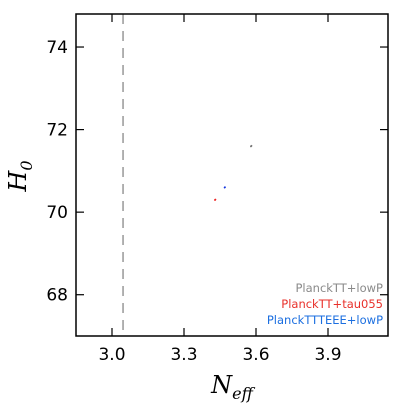 This screenshot has width=404, height=420. What do you see at coordinates (57, 213) in the screenshot?
I see `y-tick-label: 70` at bounding box center [57, 213].